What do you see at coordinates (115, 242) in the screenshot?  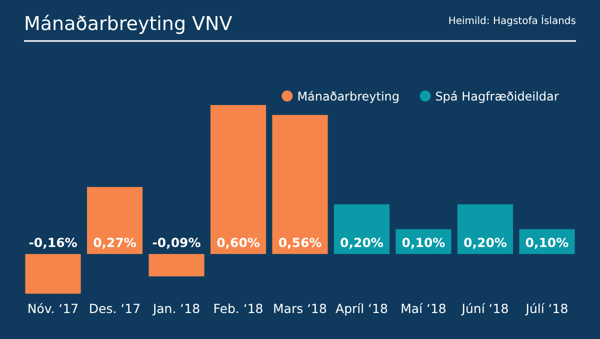 I see `data-label: 0,27%` at bounding box center [115, 242].